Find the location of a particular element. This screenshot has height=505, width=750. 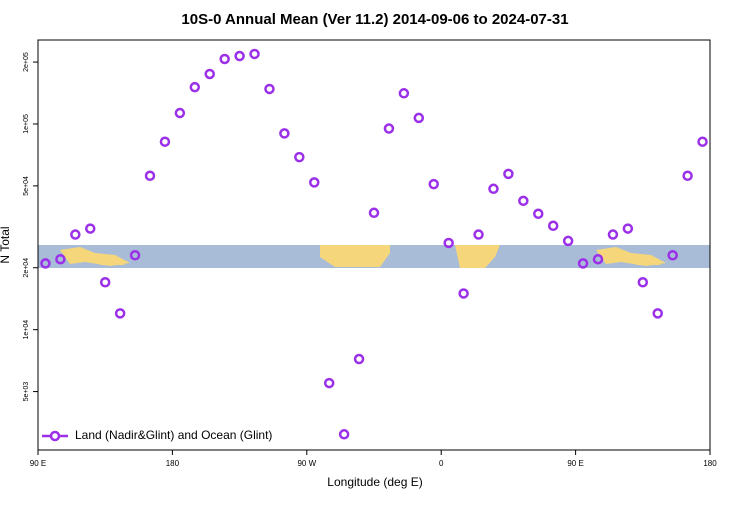

legend-label: Land (Nadir&Glint) and Ocean (Glint) is located at coordinates (173, 435).